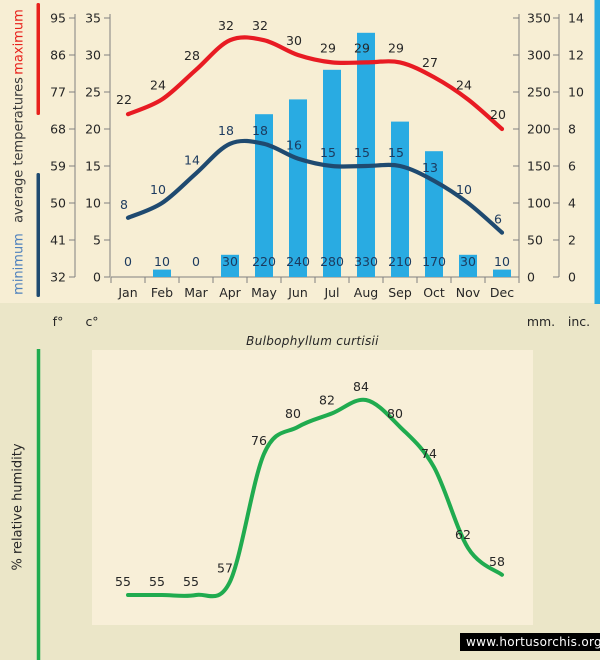 The image size is (600, 660). What do you see at coordinates (93, 18) in the screenshot?
I see `celsius-axis-tick-label: 35` at bounding box center [93, 18].